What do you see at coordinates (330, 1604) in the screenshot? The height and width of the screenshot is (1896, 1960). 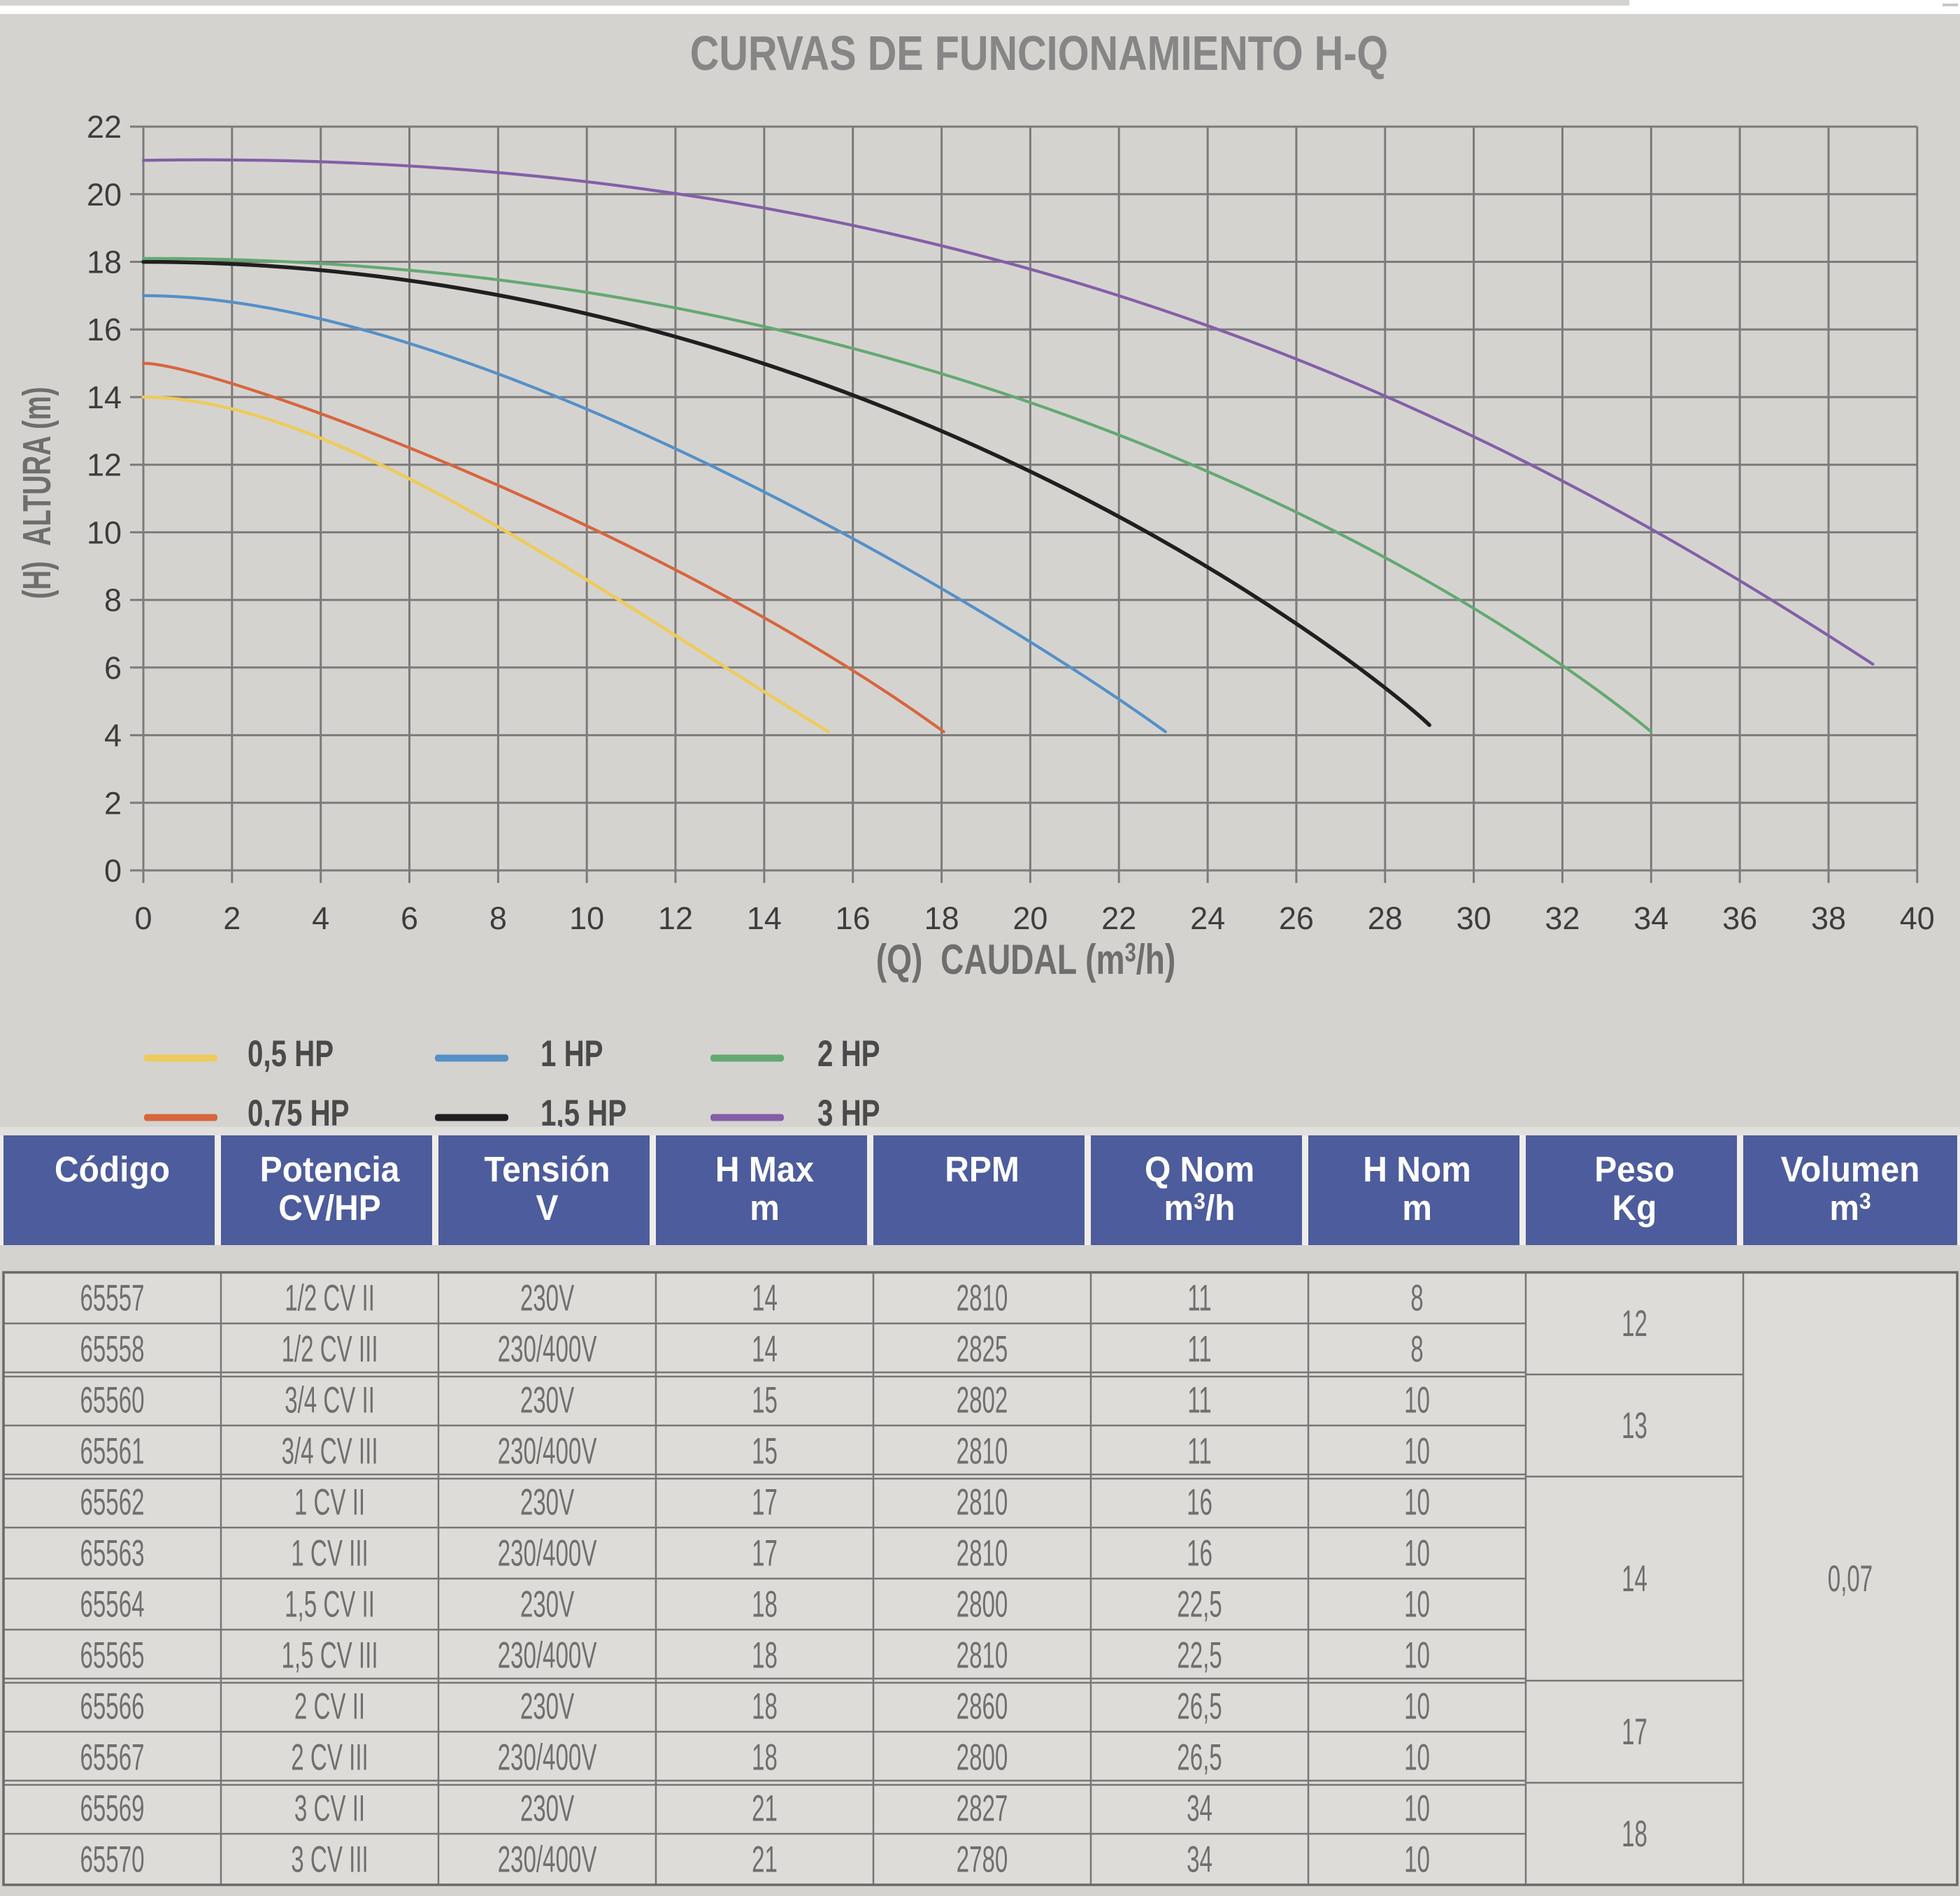 I see `svg-text: 1,5 CV II` at bounding box center [330, 1604].